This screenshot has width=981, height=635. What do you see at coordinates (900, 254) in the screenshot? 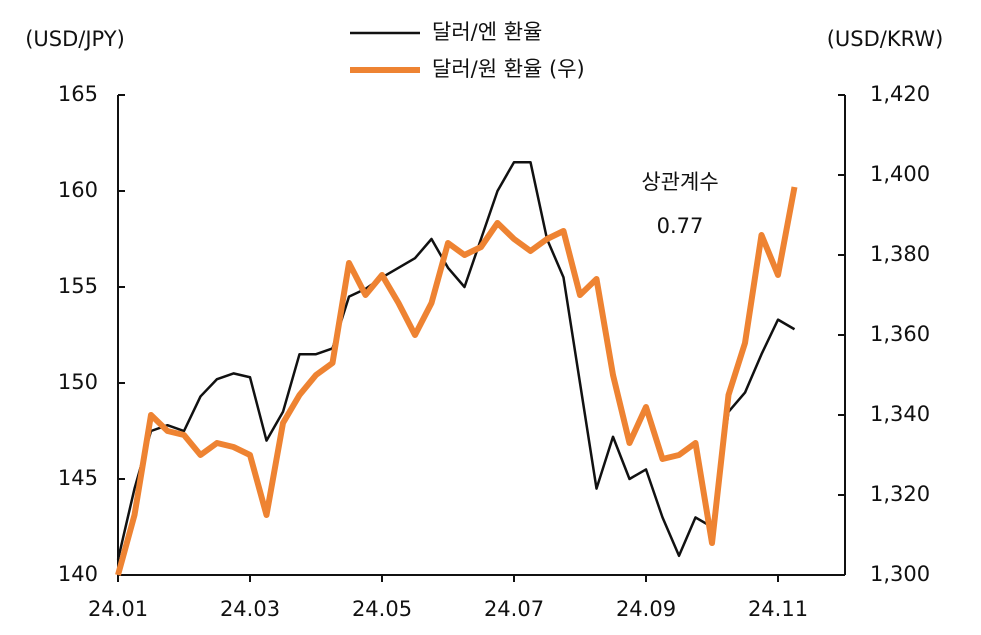
I see `y2-tick-label: 1,380` at bounding box center [900, 254].